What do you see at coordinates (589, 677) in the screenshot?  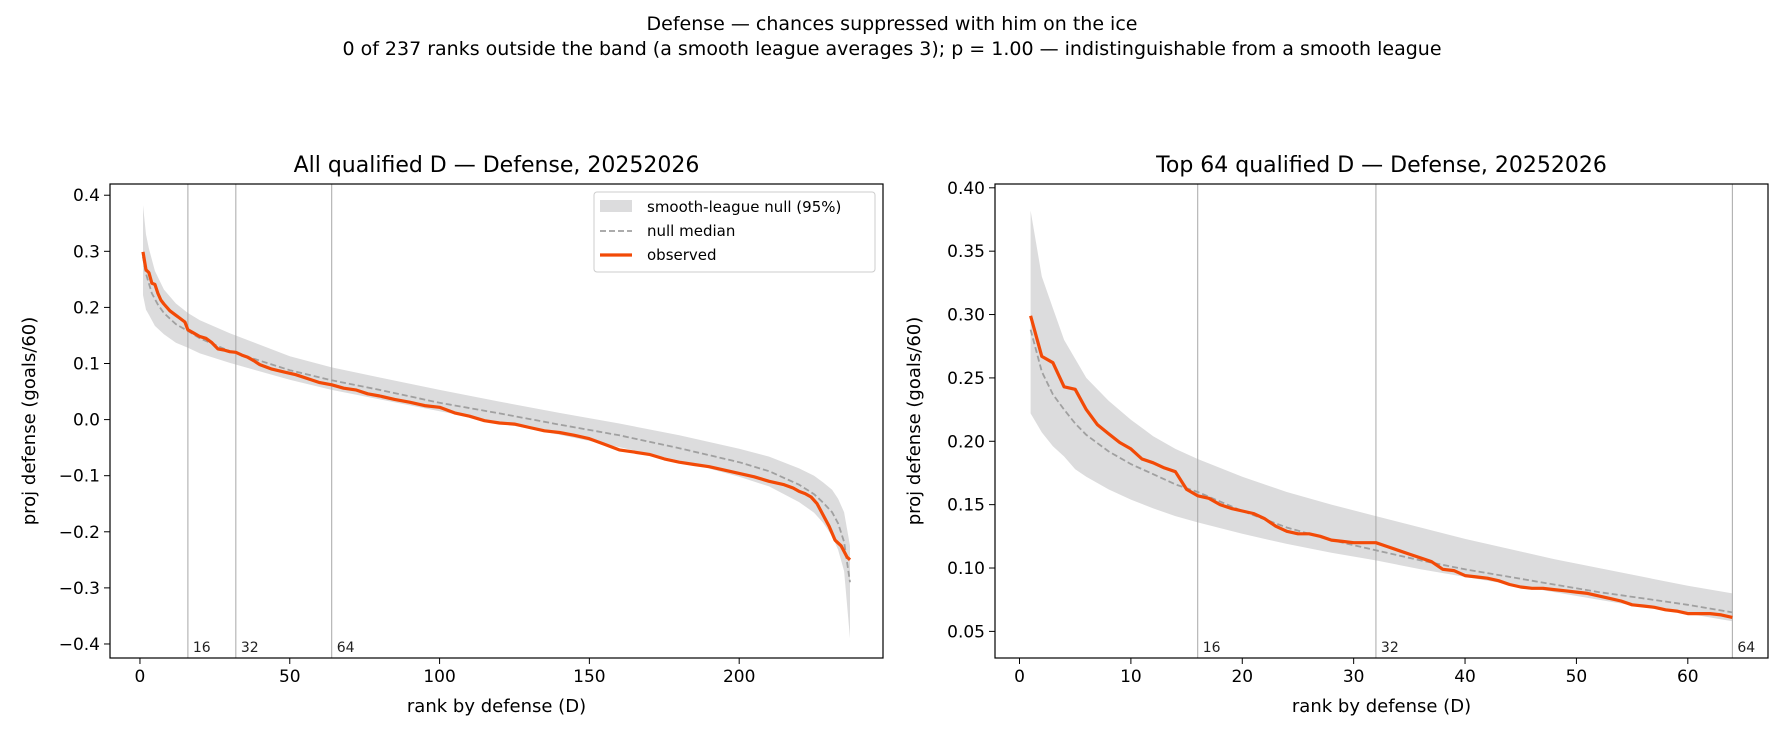 I see `x-tick-label: 150` at bounding box center [589, 677].